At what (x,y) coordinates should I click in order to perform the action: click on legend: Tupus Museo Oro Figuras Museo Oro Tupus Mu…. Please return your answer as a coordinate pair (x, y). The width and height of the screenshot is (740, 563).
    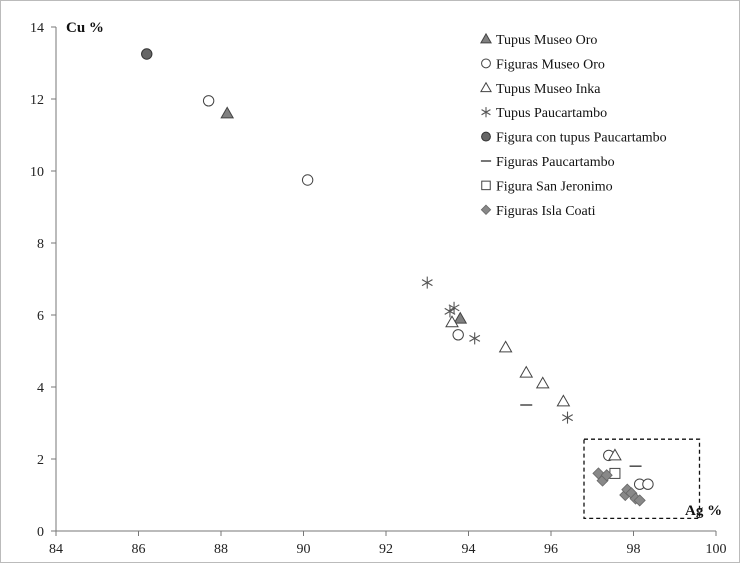
    Looking at the image, I should click on (573, 125).